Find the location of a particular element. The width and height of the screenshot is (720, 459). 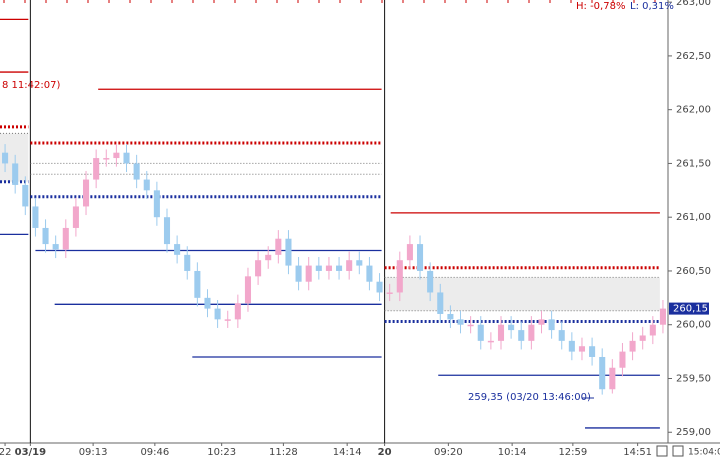

last-price-label: 260,15 is located at coordinates (690, 309).